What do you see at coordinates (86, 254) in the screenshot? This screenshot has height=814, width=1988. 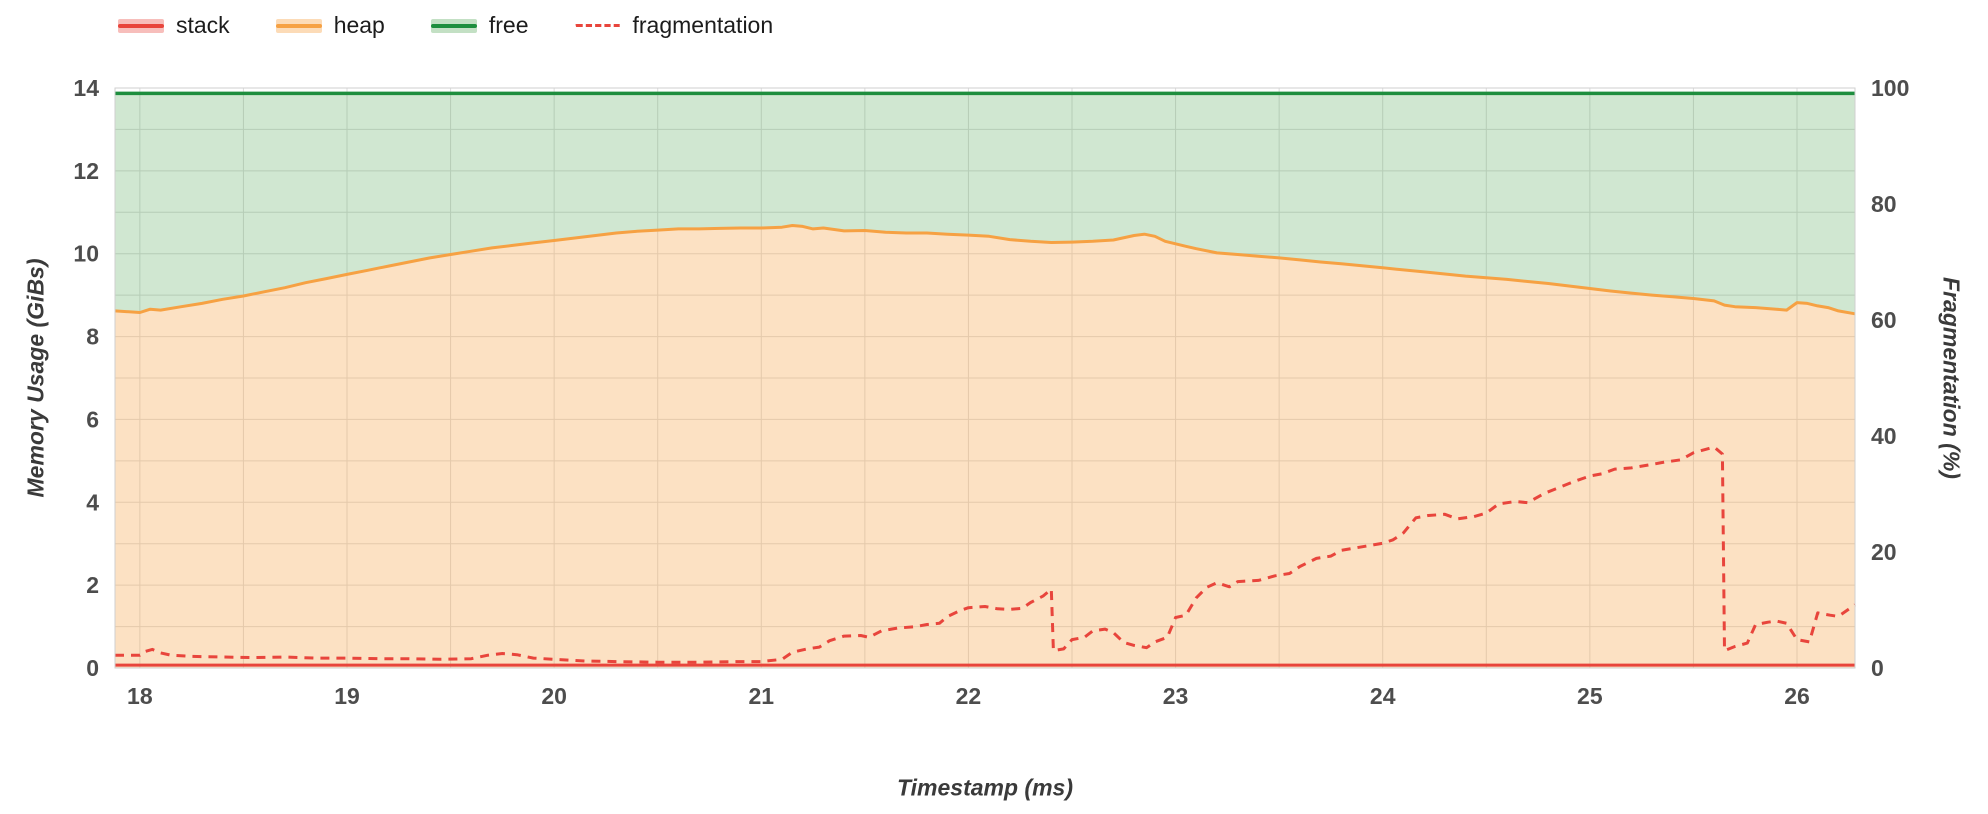 I see `svg-text: 10` at bounding box center [86, 254].